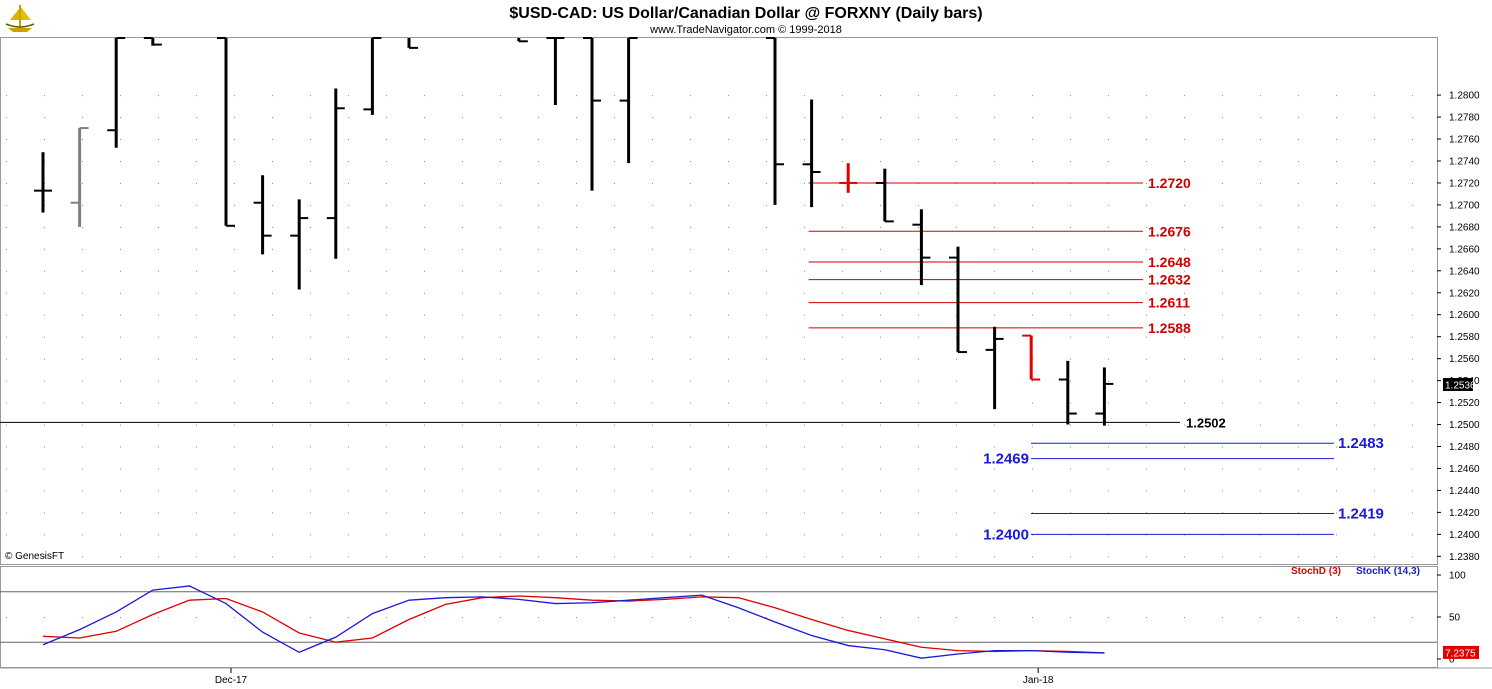 The image size is (1492, 689). I want to click on stoch-tick-label: 50, so click(1455, 618).